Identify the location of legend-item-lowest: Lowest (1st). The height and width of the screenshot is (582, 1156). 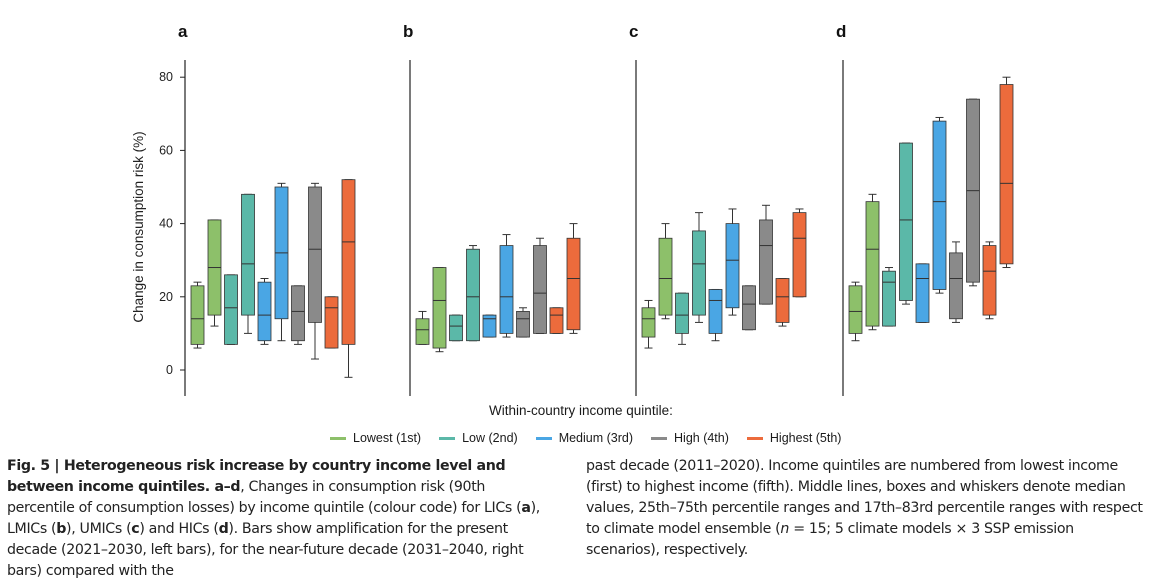
(375, 438).